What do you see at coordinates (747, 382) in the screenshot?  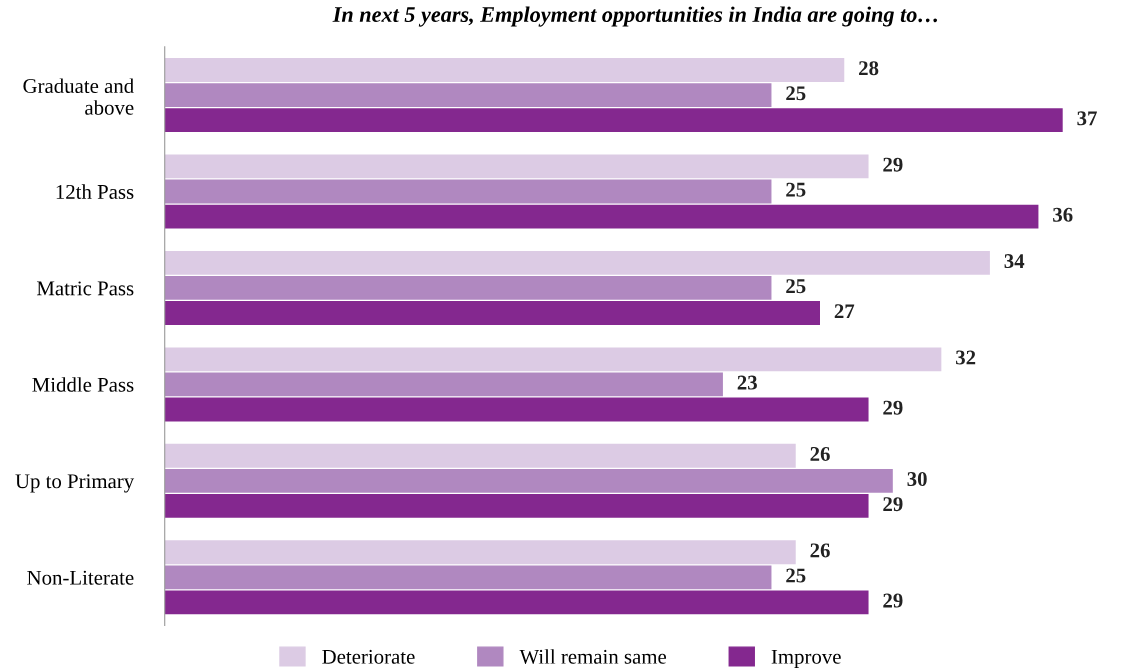 I see `data-label: 23` at bounding box center [747, 382].